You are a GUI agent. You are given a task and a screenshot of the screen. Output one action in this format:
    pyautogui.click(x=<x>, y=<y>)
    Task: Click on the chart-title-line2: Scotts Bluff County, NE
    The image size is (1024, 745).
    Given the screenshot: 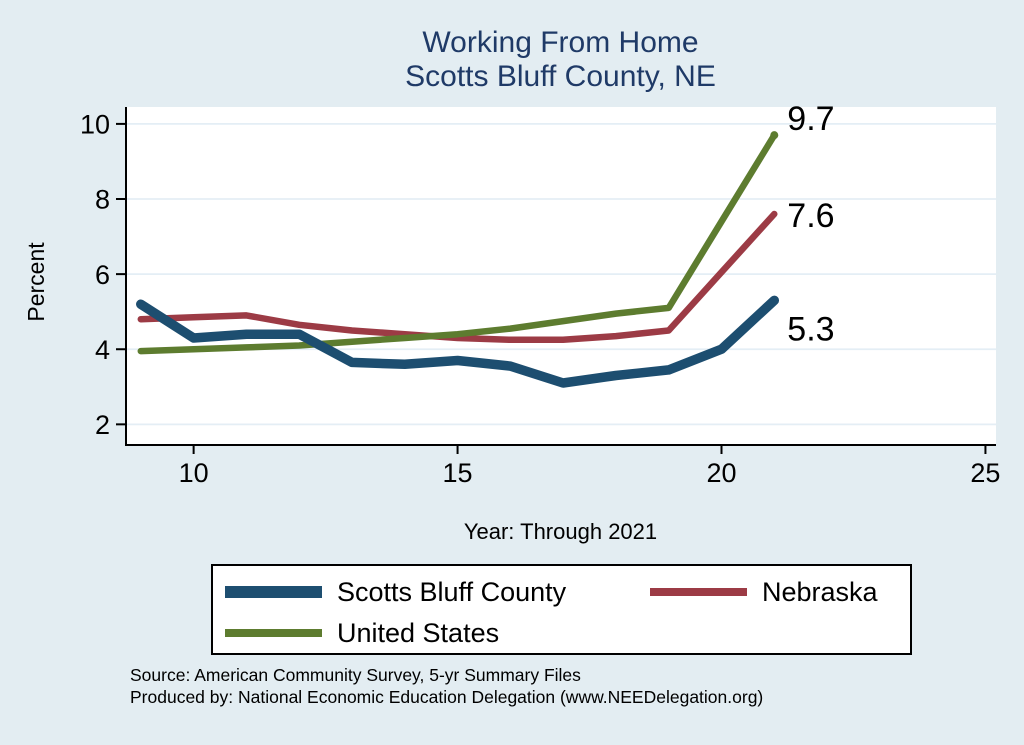 What is the action you would take?
    pyautogui.click(x=560, y=76)
    